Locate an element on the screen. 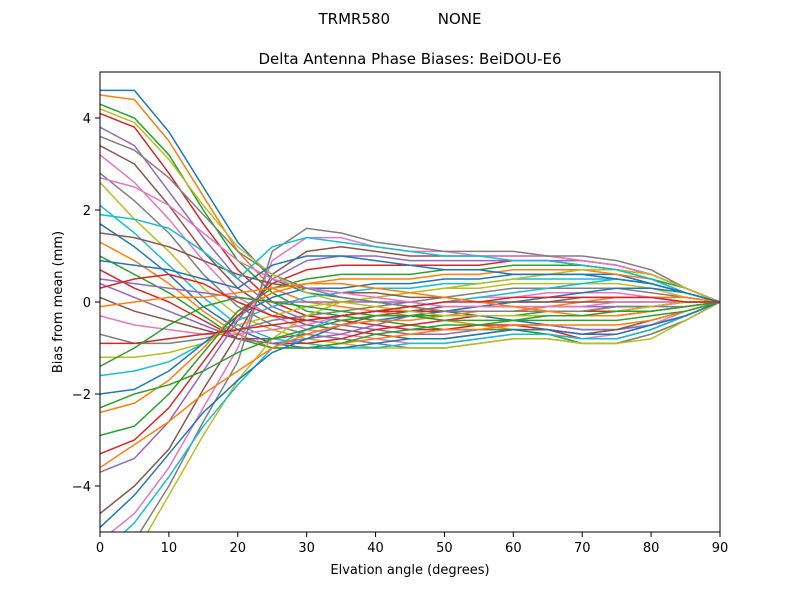 This screenshot has width=800, height=600. x-axis: 0 10 20 30 40 50 60 70 80 90 is located at coordinates (412, 544).